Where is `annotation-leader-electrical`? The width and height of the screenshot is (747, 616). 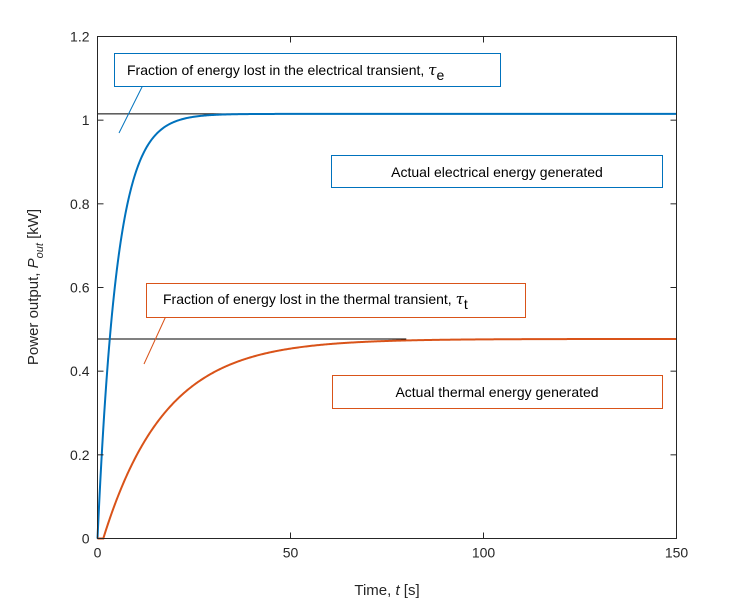
annotation-leader-electrical is located at coordinates (131, 109).